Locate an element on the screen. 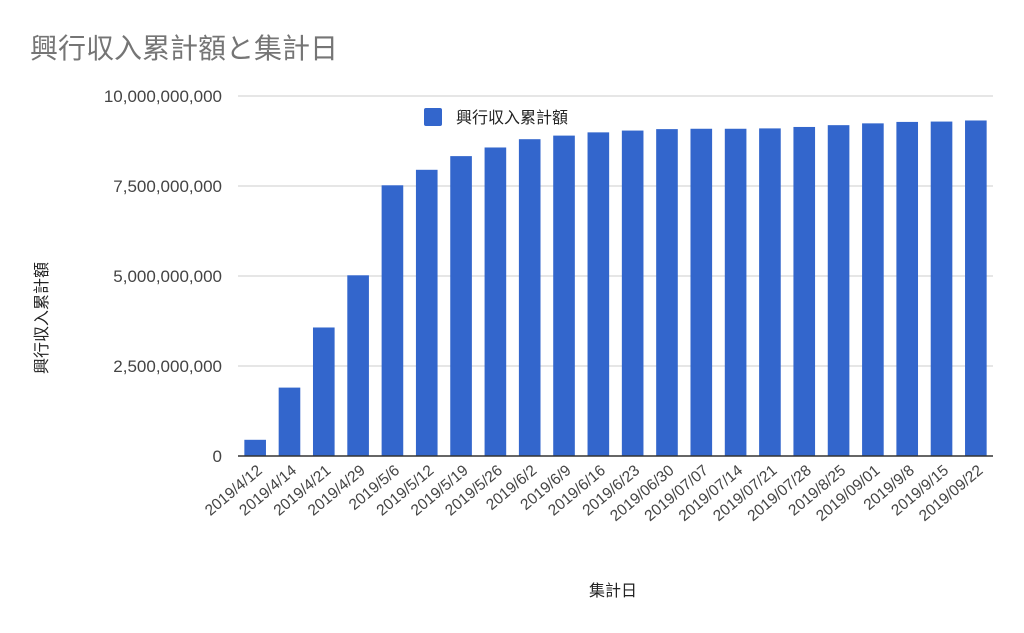 Image resolution: width=1024 pixels, height=633 pixels. y-axis-label: 興行収入累計額 is located at coordinates (41, 318).